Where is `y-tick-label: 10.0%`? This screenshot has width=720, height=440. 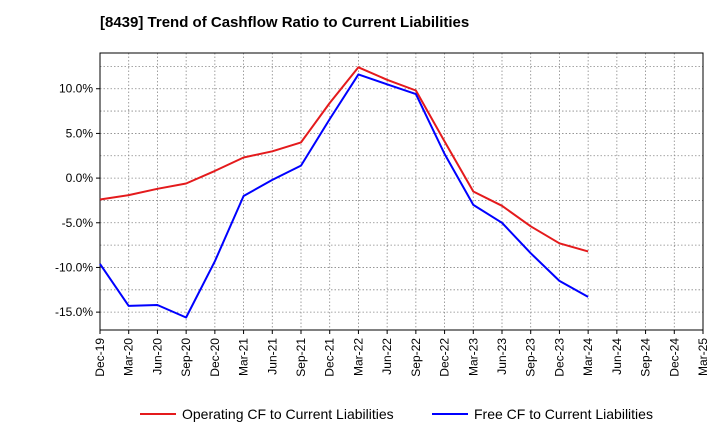
y-tick-label: 10.0% is located at coordinates (76, 89).